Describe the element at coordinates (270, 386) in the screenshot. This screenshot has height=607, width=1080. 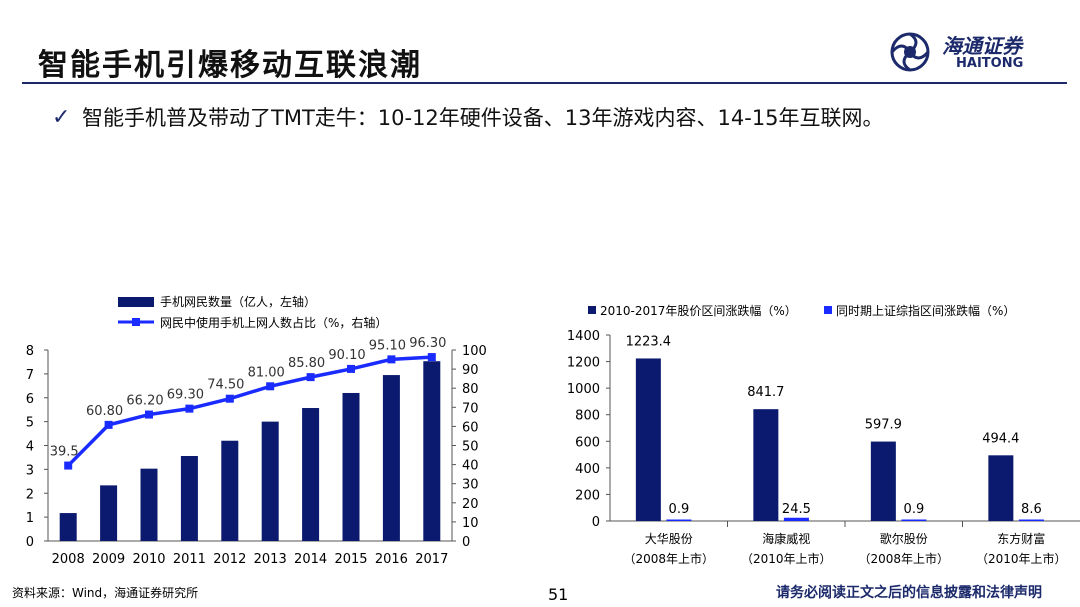
I see `line-point-2013` at that location.